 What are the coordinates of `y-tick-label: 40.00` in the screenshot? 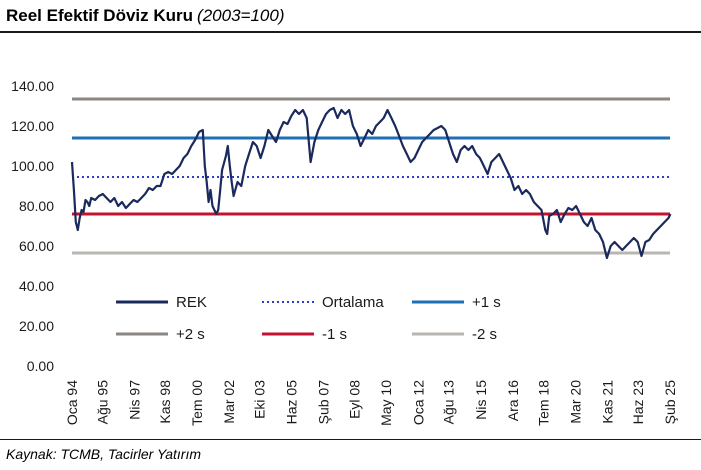 It's located at (36, 286).